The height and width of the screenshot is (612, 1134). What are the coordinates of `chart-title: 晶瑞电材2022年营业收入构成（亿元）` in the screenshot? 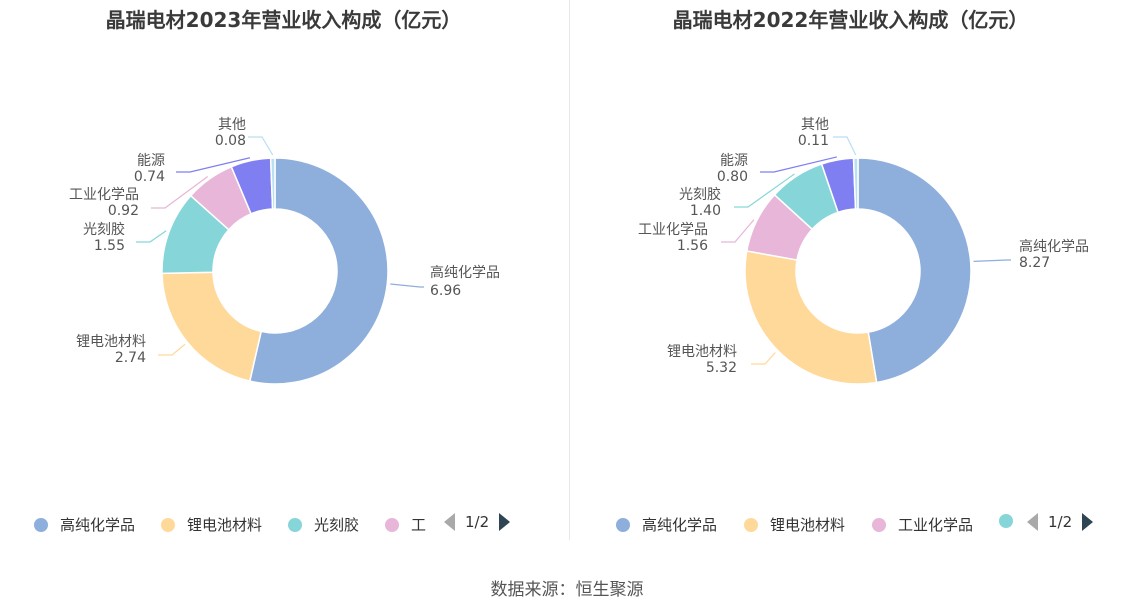 It's located at (850, 20).